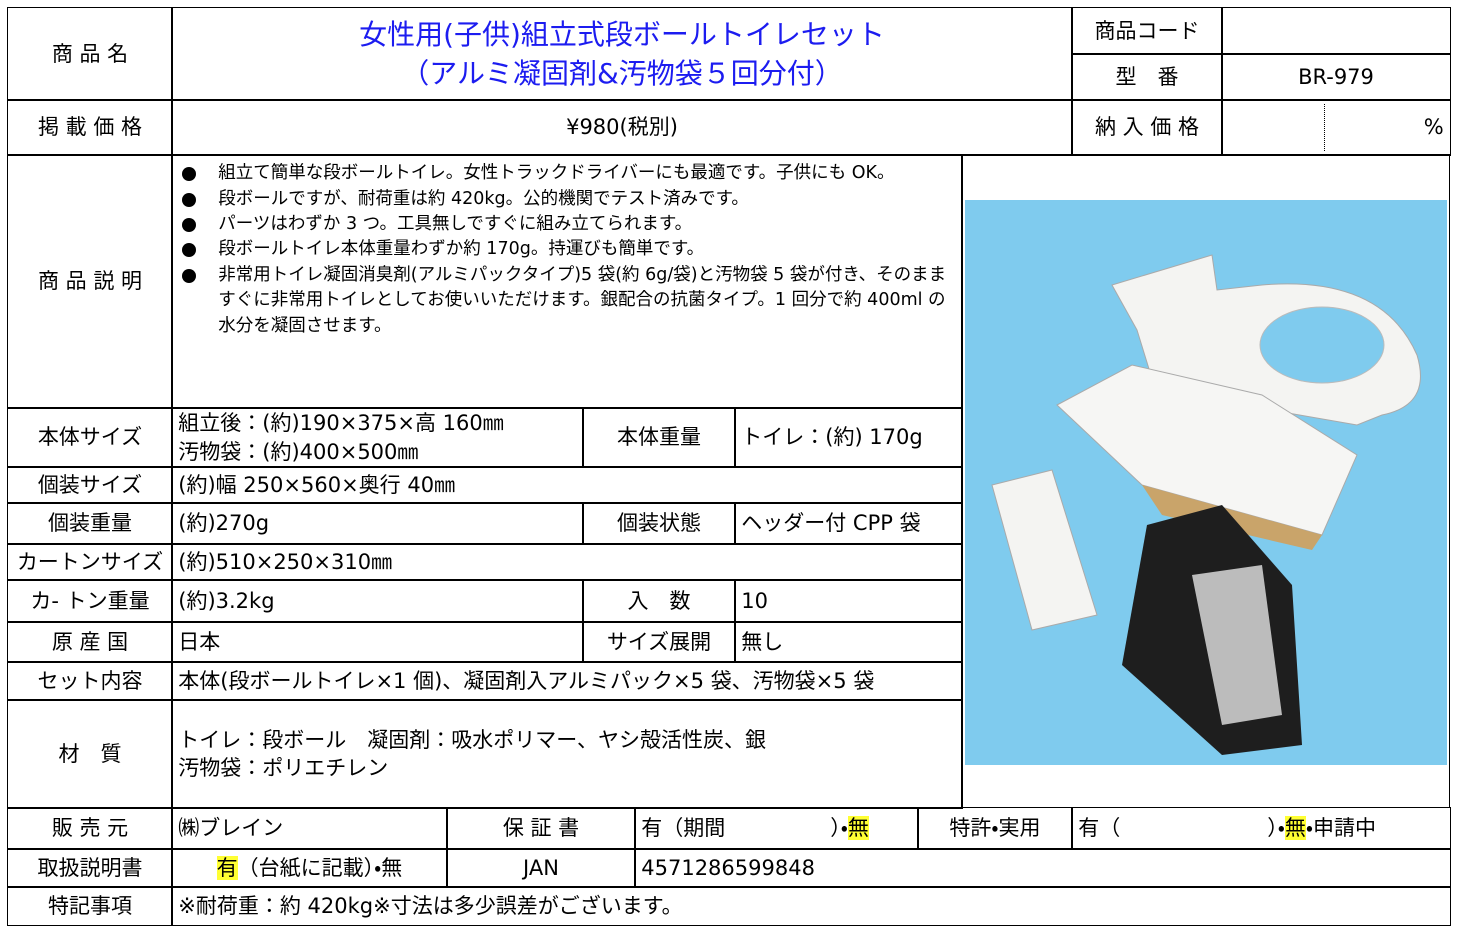 Image resolution: width=1462 pixels, height=928 pixels. I want to click on contents-label: セット内容, so click(90, 681).